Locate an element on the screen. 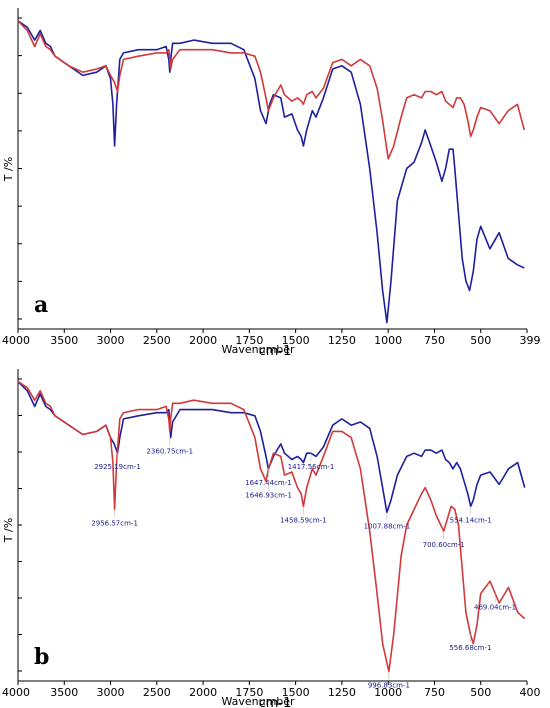 This screenshot has width=550, height=708. panel-b-y-axis-label: T /% is located at coordinates (8, 530).